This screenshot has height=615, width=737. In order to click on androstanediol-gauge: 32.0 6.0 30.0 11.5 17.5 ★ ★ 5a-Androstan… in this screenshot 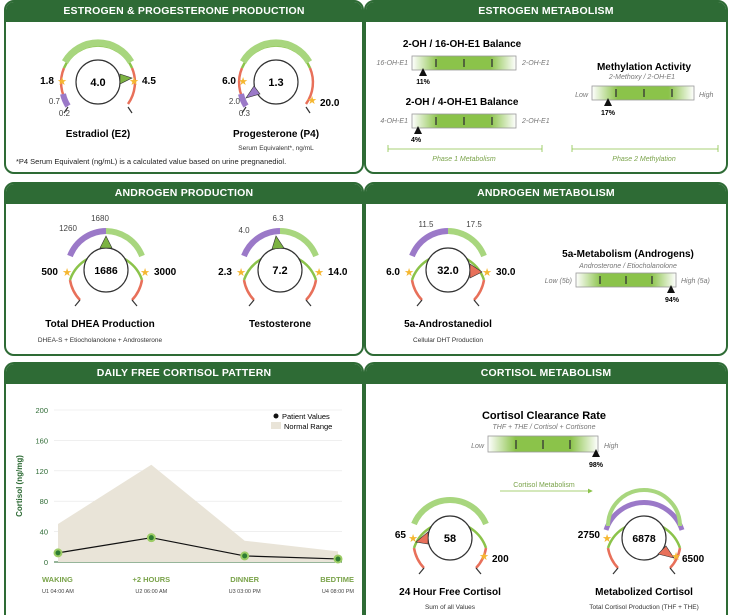, I will do `click(451, 282)`.